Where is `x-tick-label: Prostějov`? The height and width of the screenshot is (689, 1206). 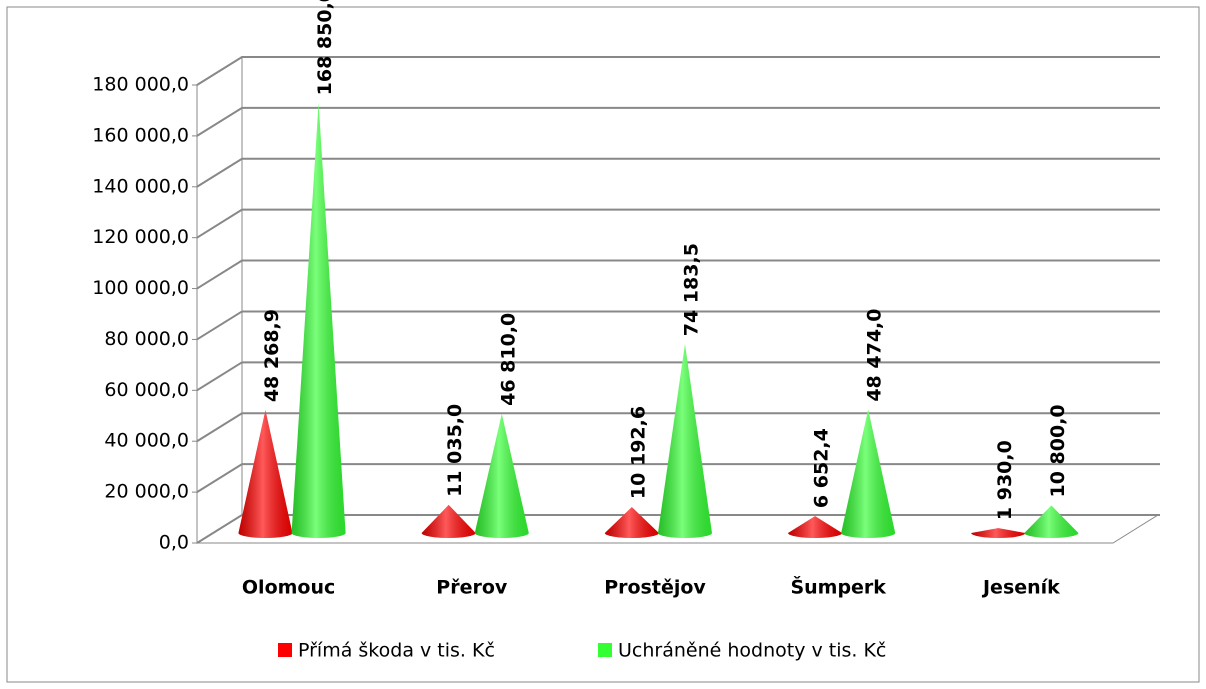 x-tick-label: Prostějov is located at coordinates (655, 588).